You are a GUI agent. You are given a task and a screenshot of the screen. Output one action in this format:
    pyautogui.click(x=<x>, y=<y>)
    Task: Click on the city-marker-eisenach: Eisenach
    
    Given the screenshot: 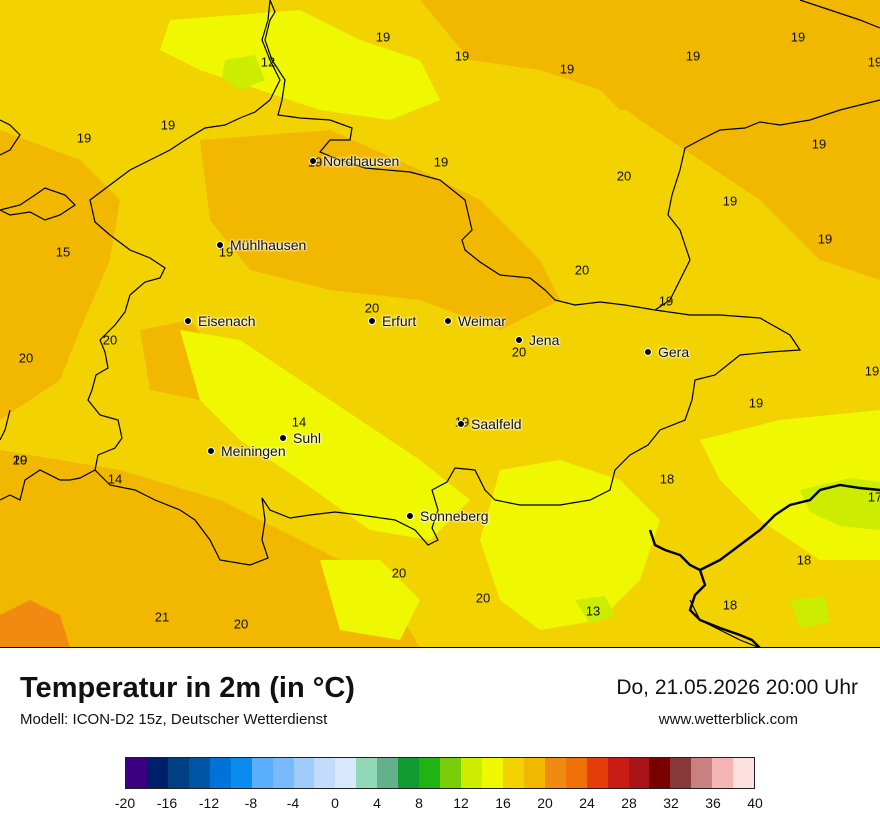 What is the action you would take?
    pyautogui.click(x=220, y=321)
    